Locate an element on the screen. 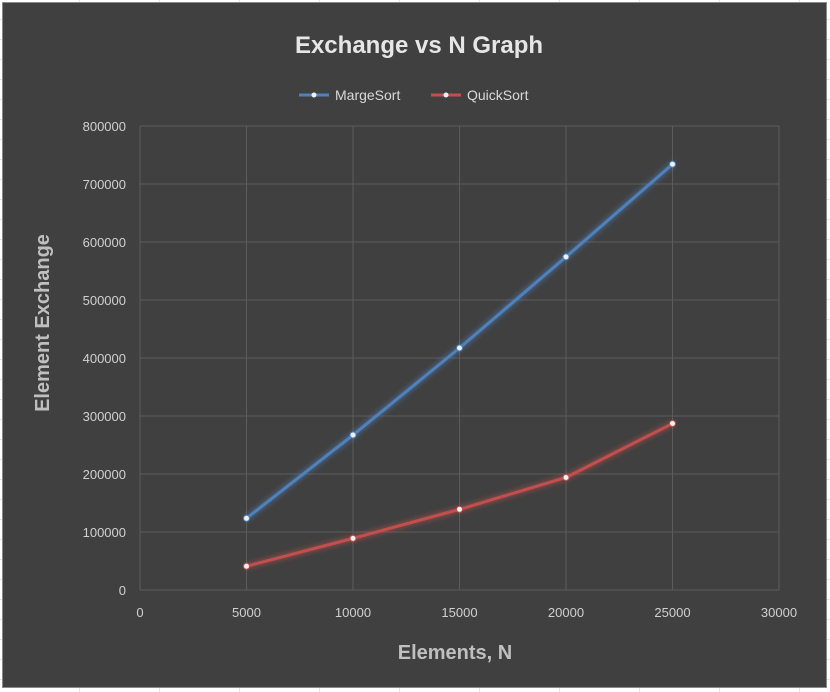  legend-item: MargeSort is located at coordinates (349, 95).